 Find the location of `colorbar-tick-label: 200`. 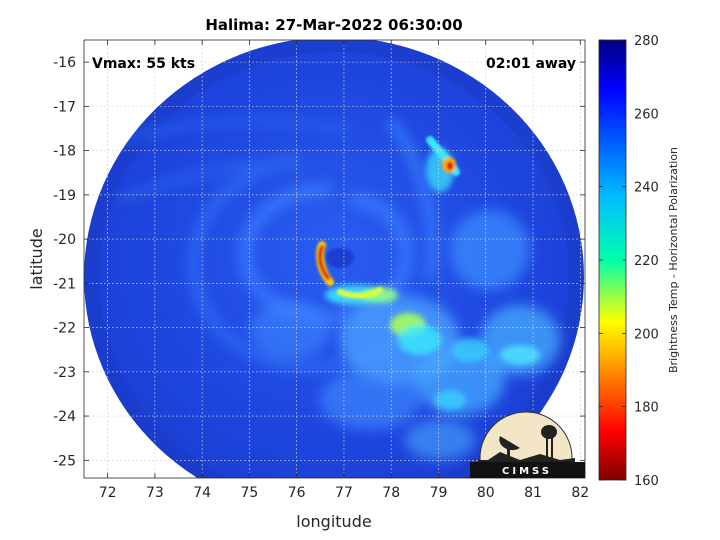

colorbar-tick-label: 200 is located at coordinates (646, 334).